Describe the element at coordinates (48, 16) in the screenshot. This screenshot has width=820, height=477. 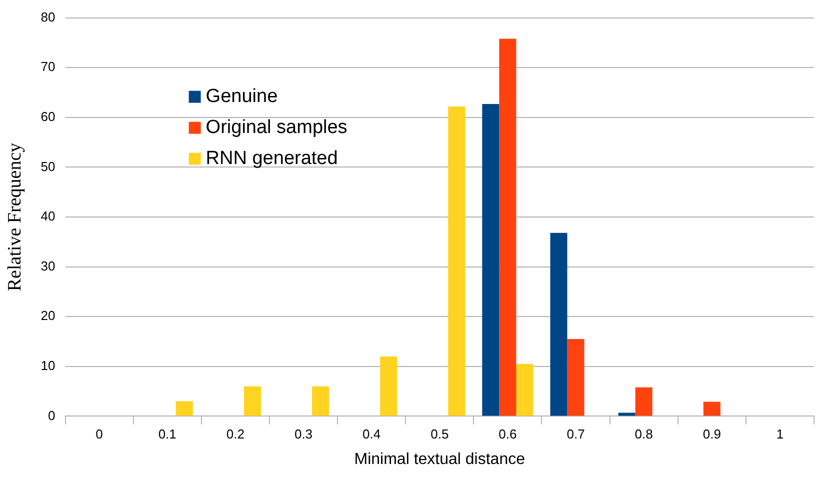
I see `y-tick-label: 80` at that location.